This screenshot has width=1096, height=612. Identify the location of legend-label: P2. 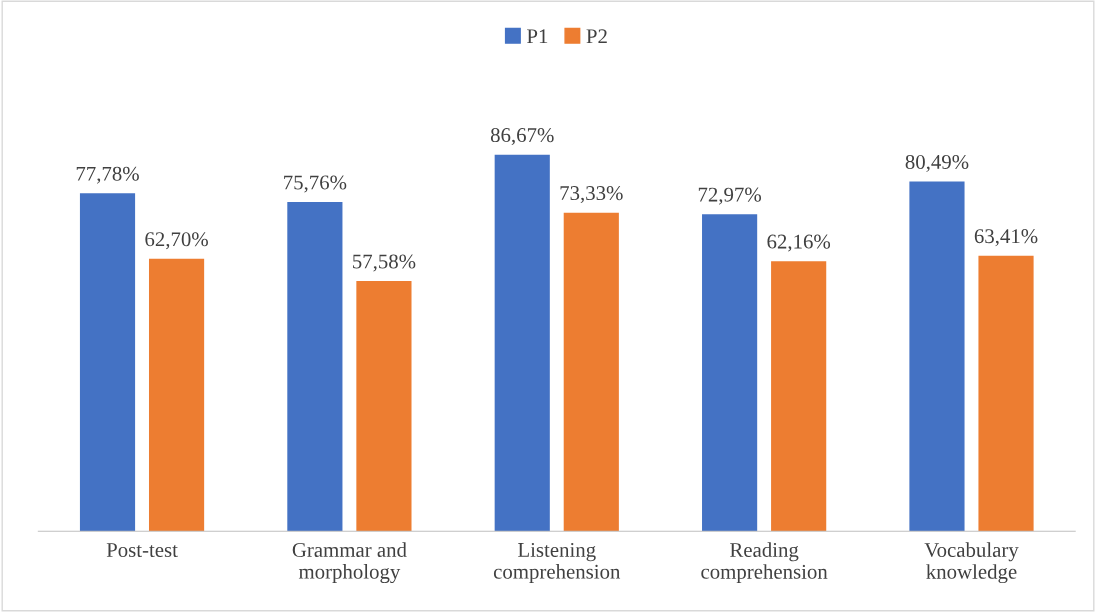
(596, 36).